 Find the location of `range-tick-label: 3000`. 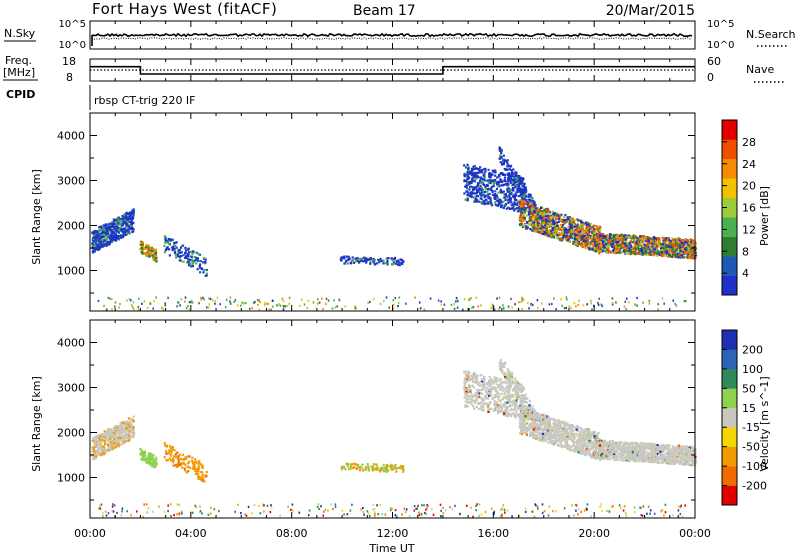

range-tick-label: 3000 is located at coordinates (71, 181).